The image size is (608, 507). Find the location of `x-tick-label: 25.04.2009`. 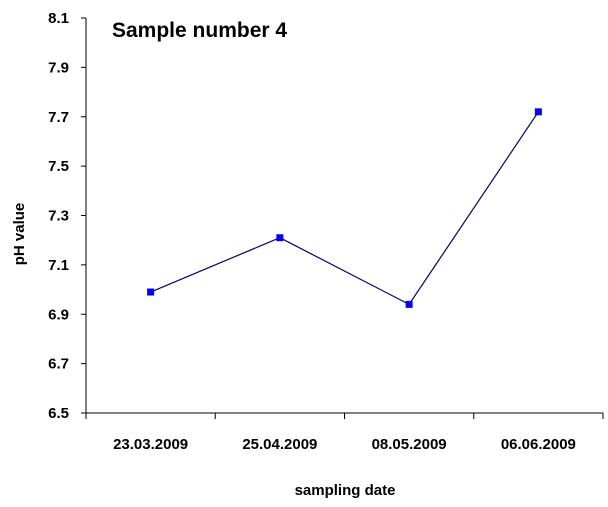

x-tick-label: 25.04.2009 is located at coordinates (279, 444).